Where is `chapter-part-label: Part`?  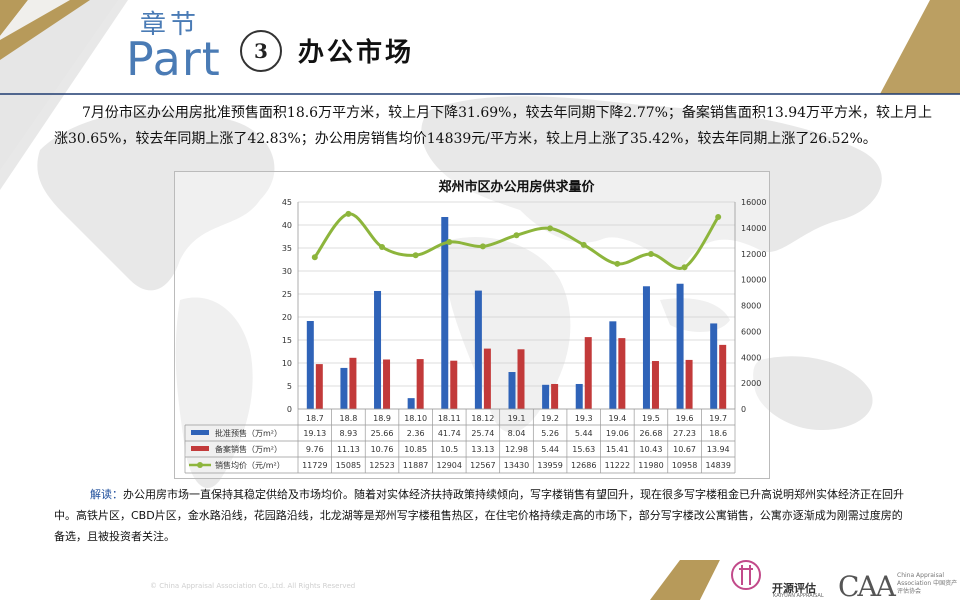
chapter-part-label: Part is located at coordinates (173, 59).